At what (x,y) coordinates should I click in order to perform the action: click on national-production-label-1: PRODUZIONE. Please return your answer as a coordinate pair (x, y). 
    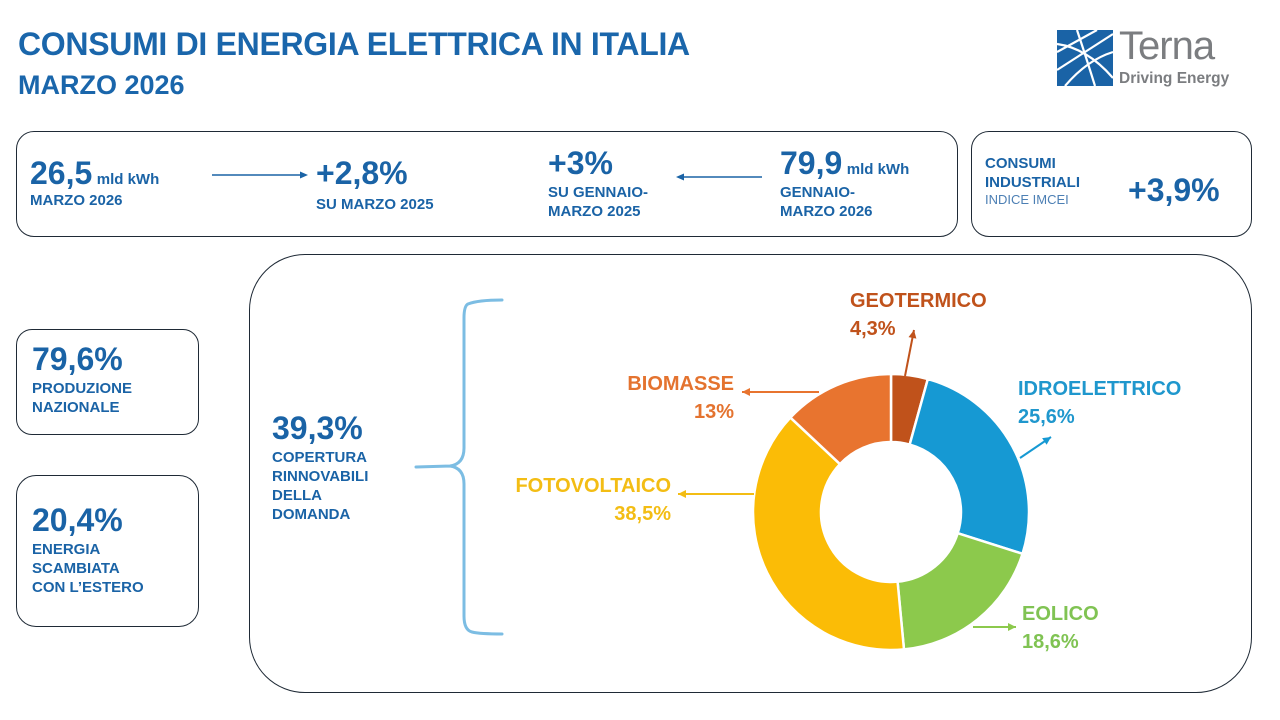
    Looking at the image, I should click on (82, 388).